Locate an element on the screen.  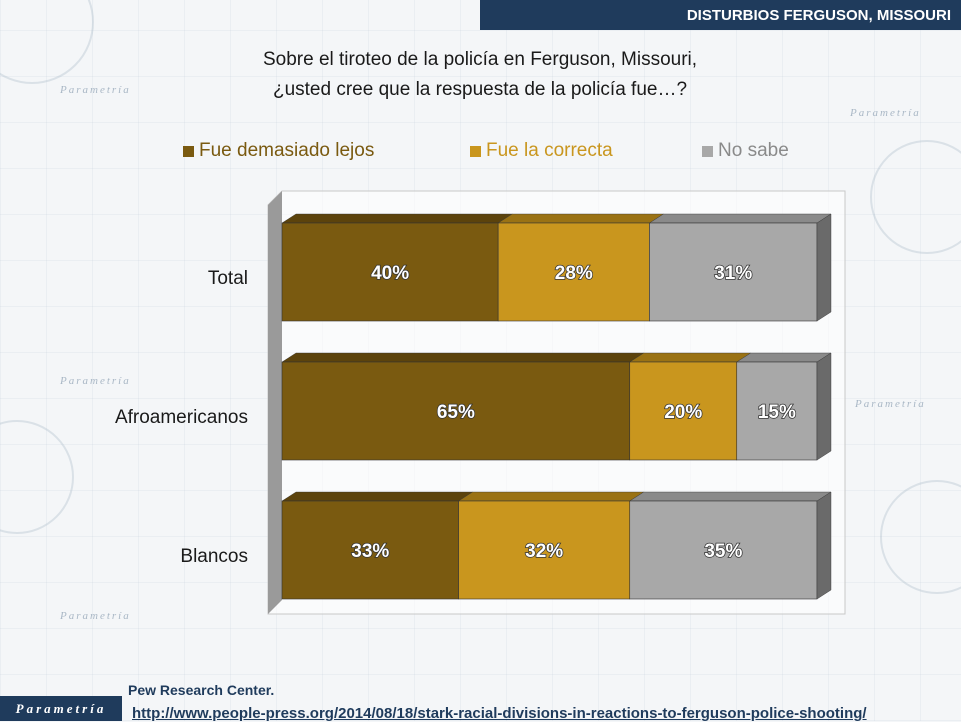
category-label-afroamericanos: Afroamericanos is located at coordinates (181, 417).